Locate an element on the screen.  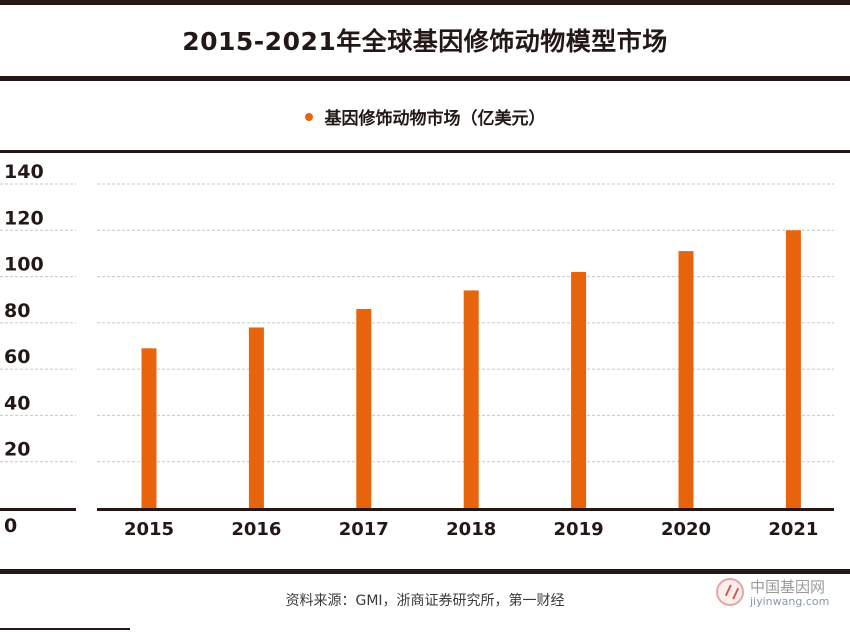
x-axis-ticks: 2015 2016 2017 2018 2019 2020 2021 is located at coordinates (471, 529).